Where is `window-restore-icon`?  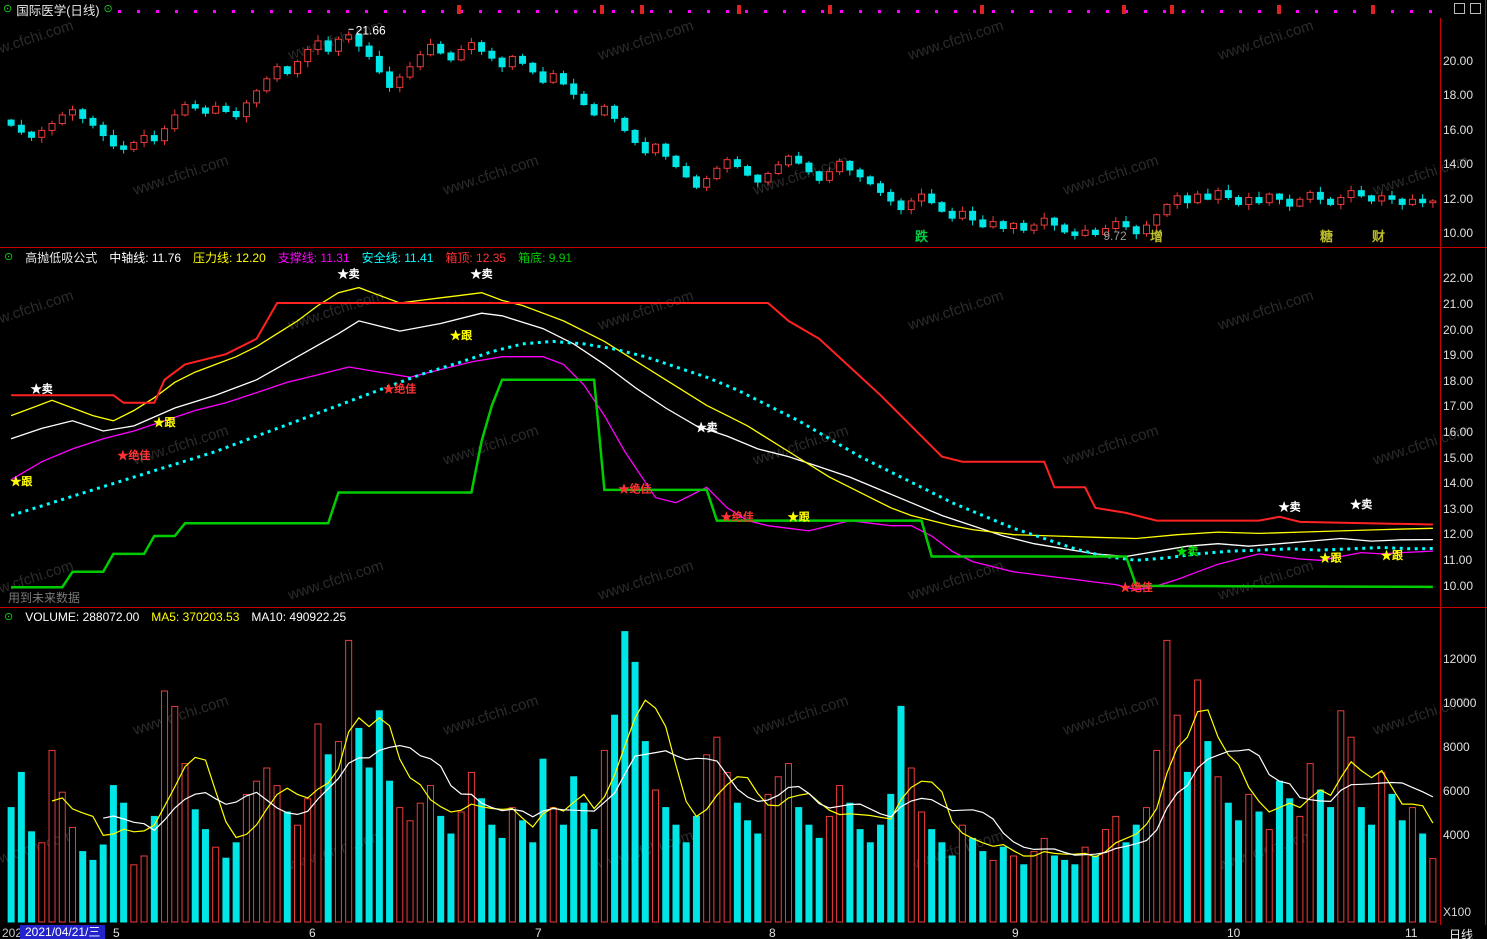 window-restore-icon is located at coordinates (1459, 8).